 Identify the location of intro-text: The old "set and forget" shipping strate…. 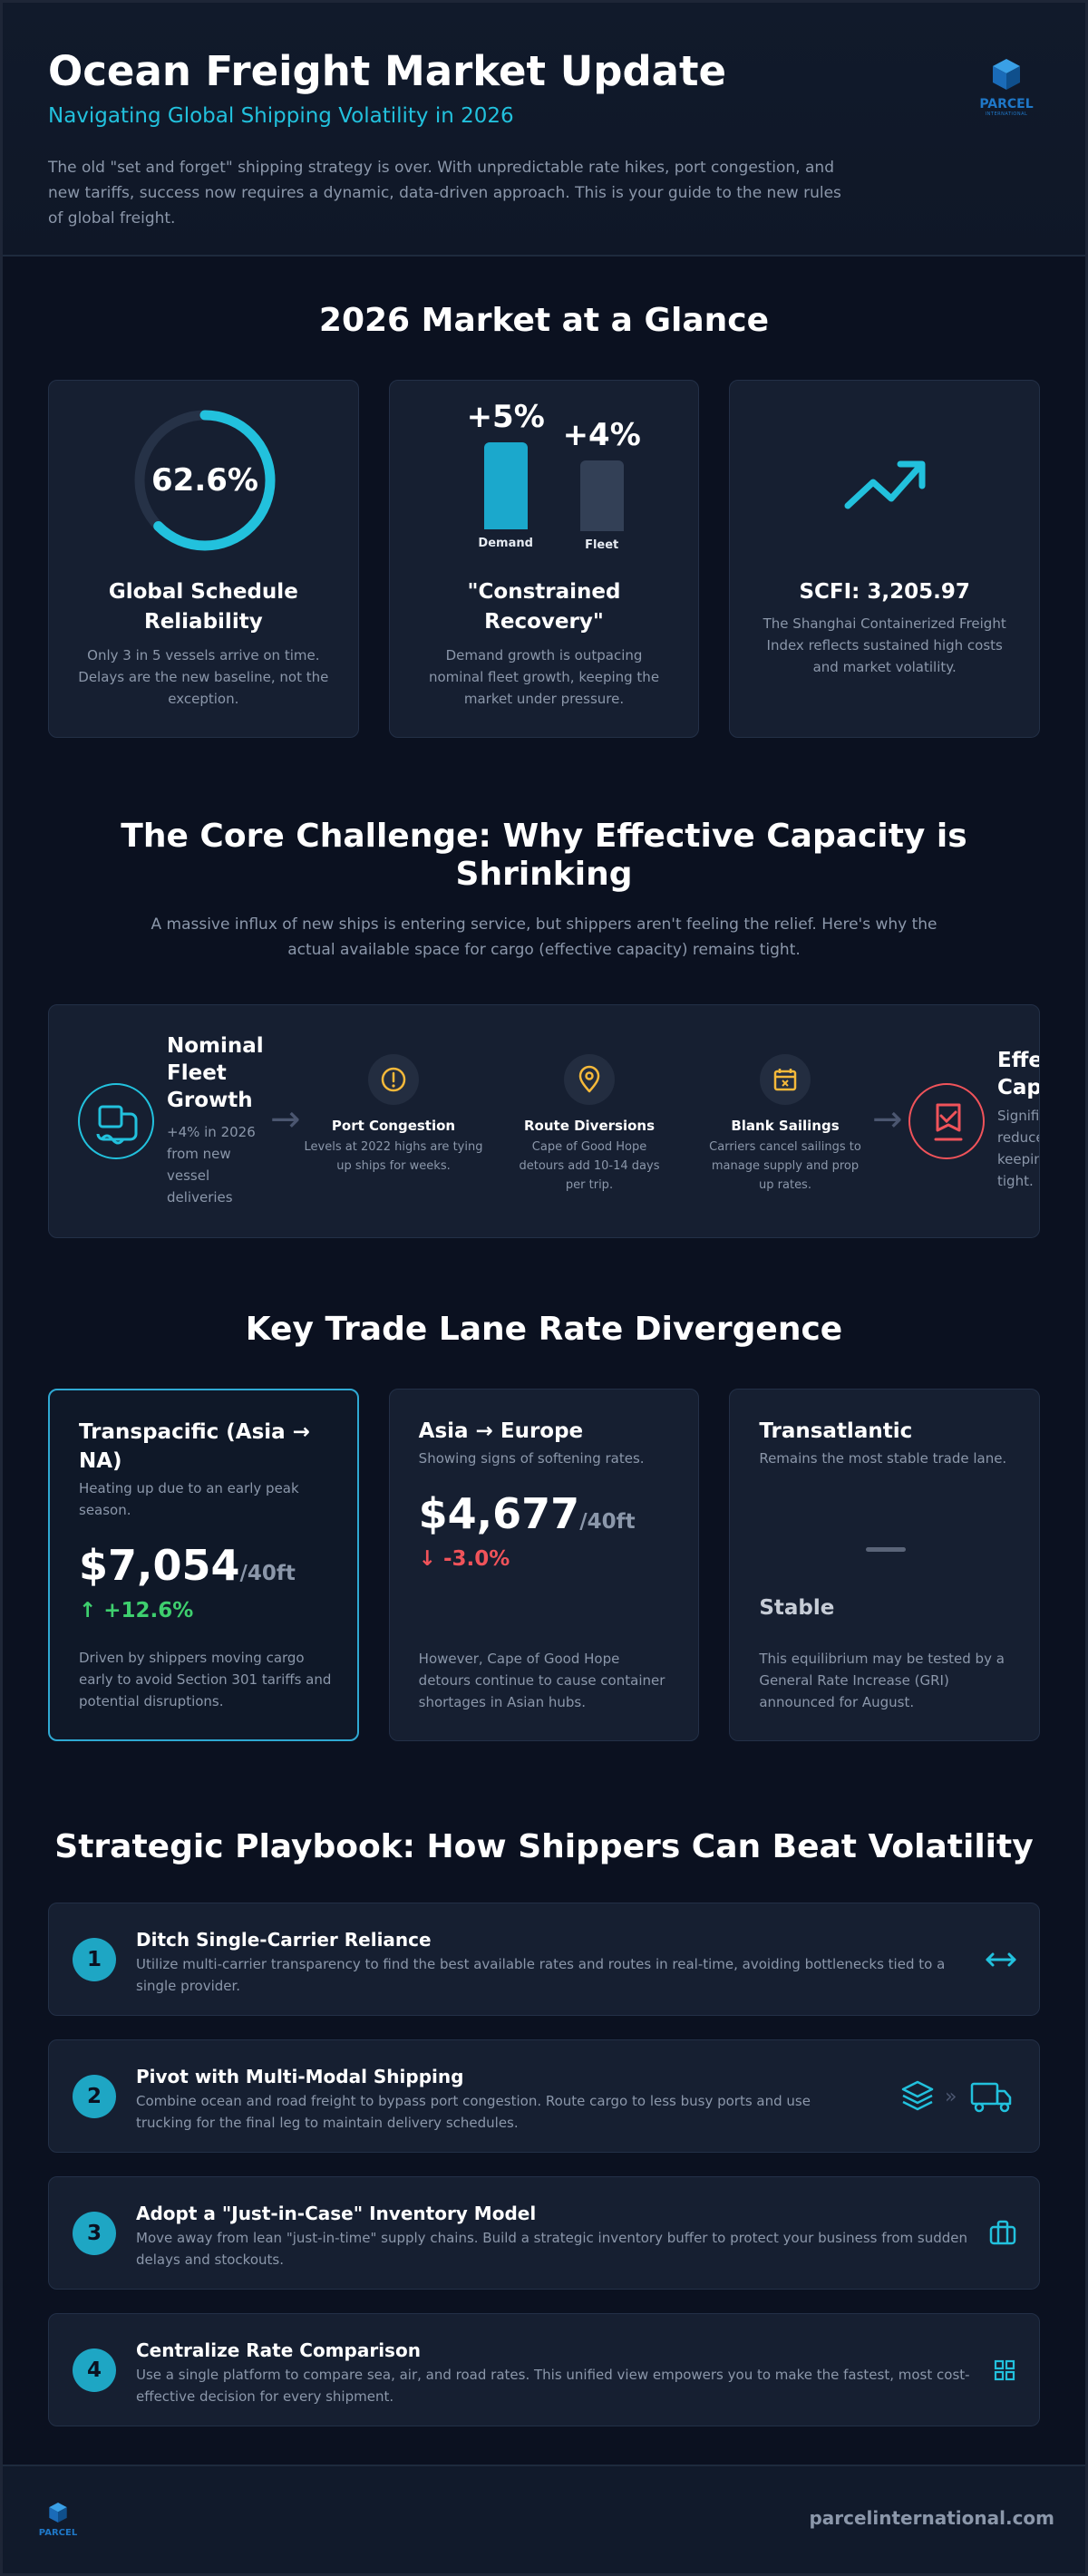
(444, 193).